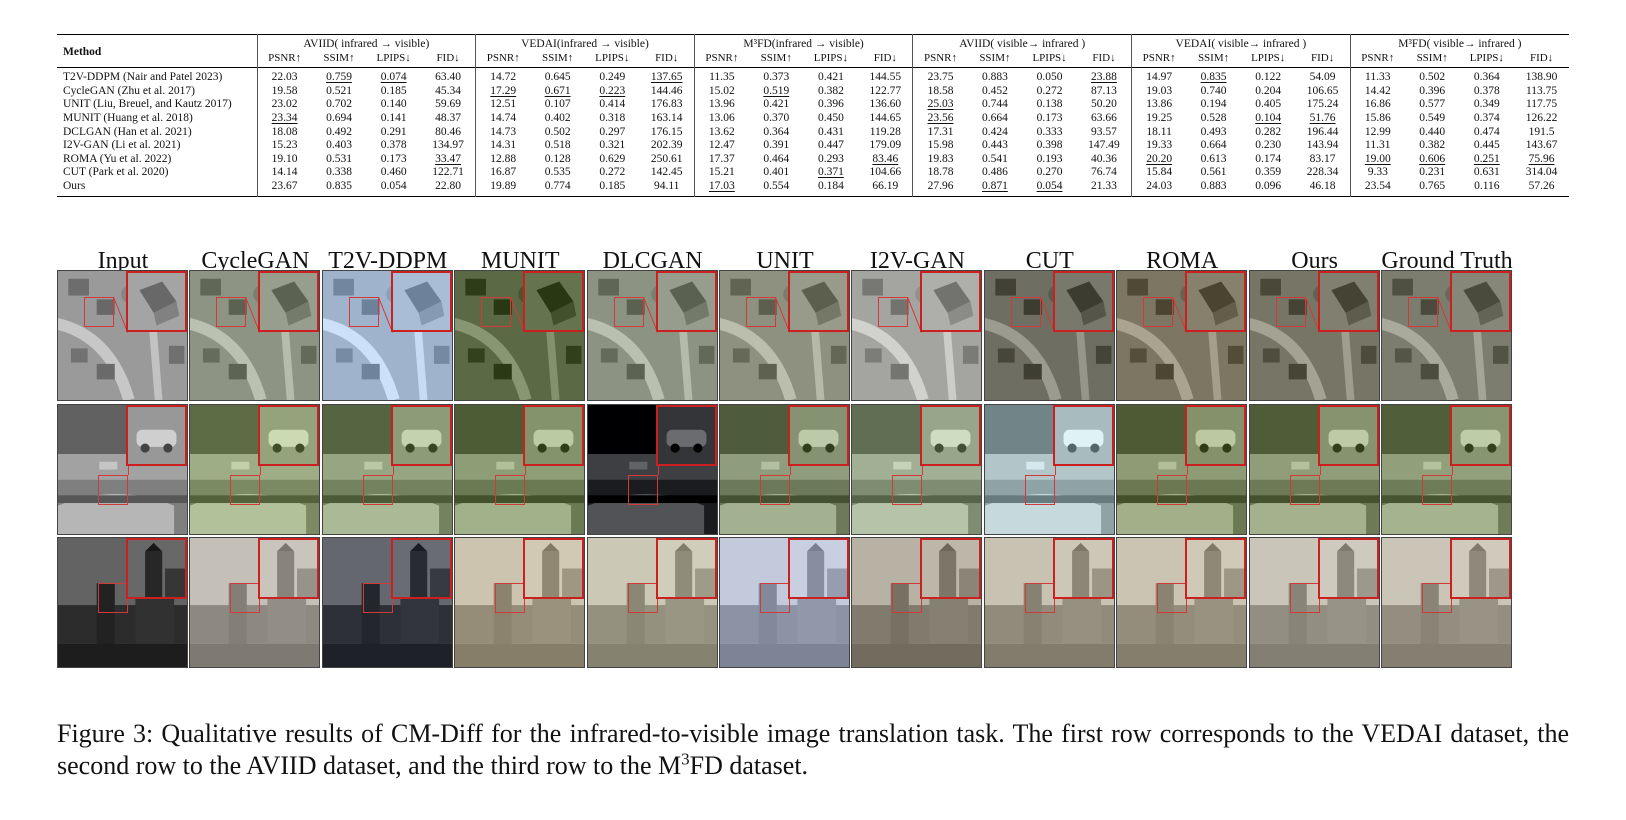 This screenshot has height=820, width=1626. I want to click on metric-value: 0.774, so click(557, 185).